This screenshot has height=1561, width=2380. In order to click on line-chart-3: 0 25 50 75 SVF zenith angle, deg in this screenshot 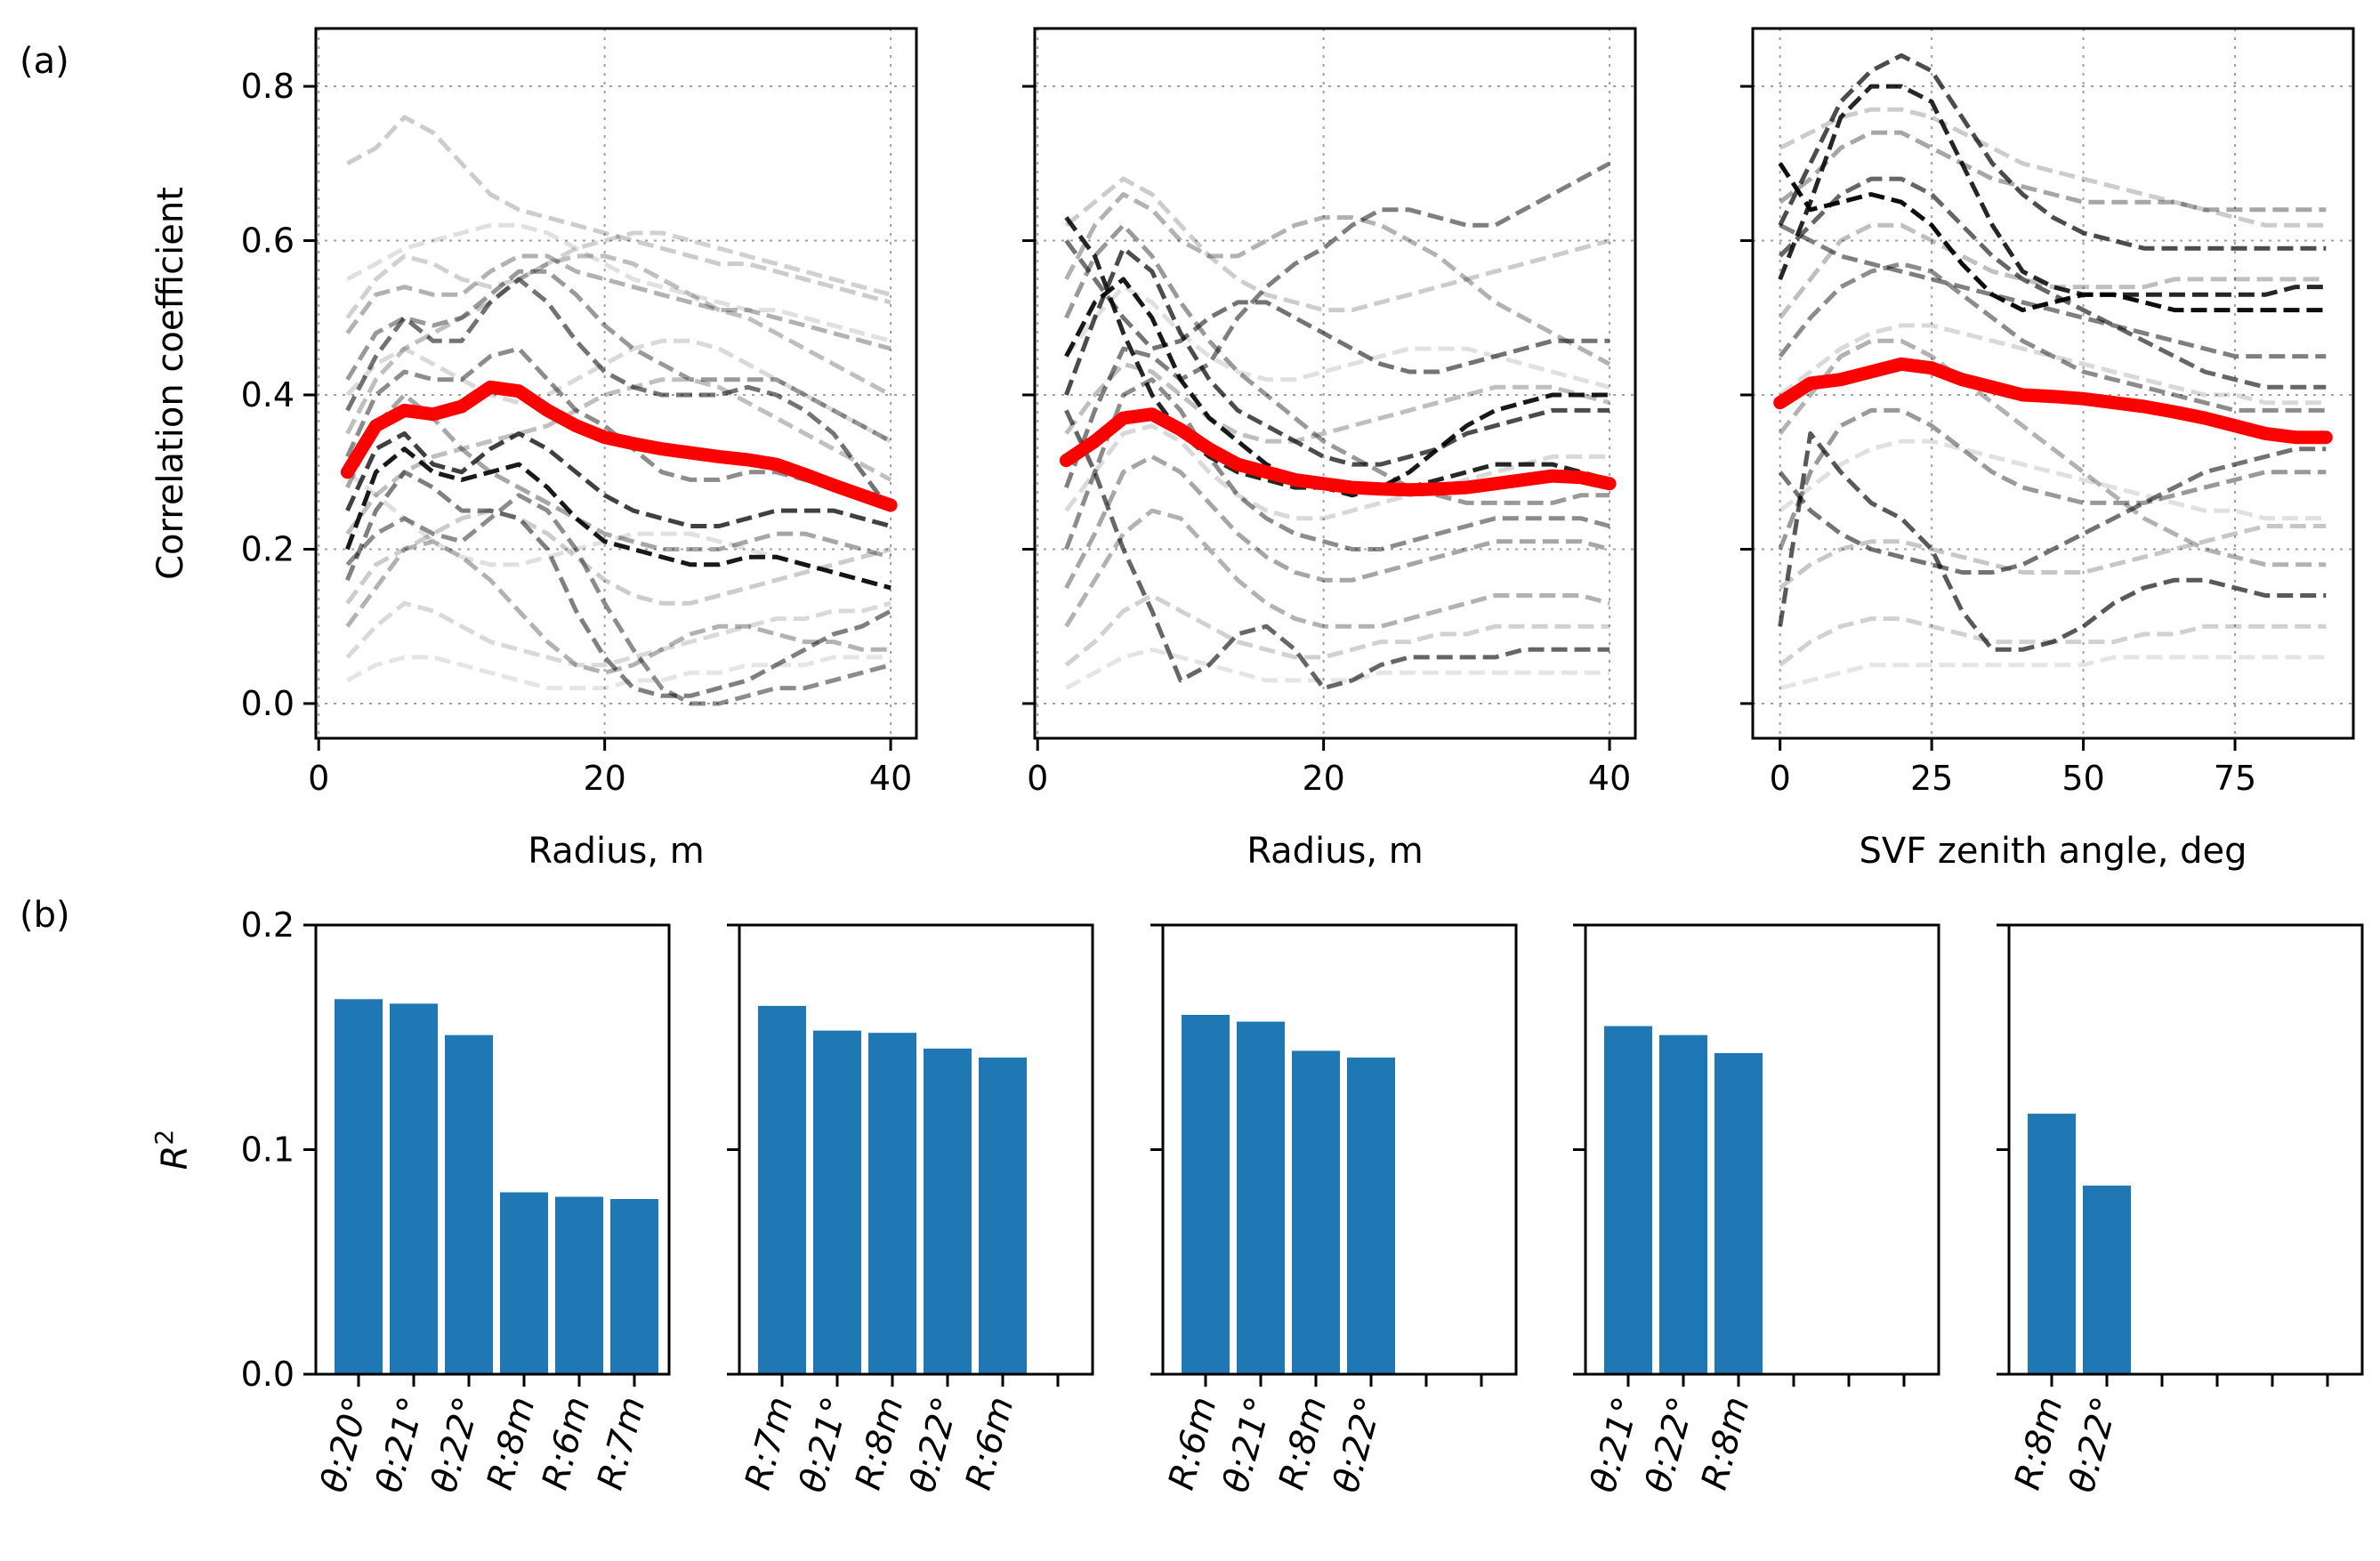, I will do `click(2047, 449)`.